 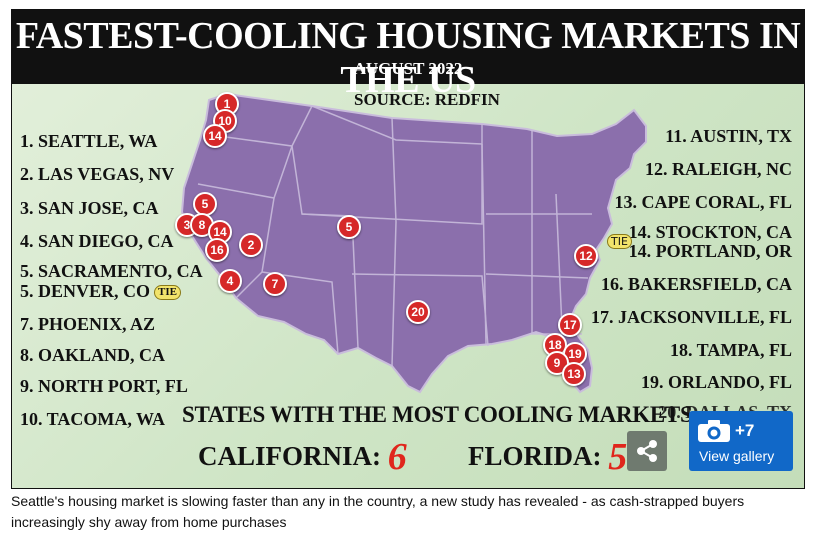 I want to click on ranking-item: 10. TACOMA, WA, so click(x=93, y=419).